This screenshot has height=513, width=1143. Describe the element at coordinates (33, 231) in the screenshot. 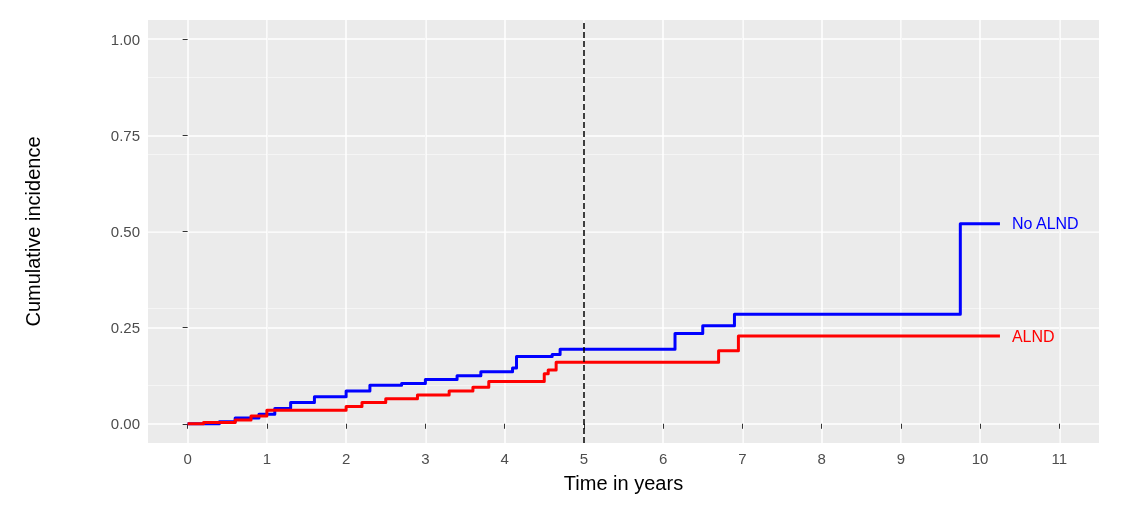

I see `y-axis-title: Cumulative incidence` at that location.